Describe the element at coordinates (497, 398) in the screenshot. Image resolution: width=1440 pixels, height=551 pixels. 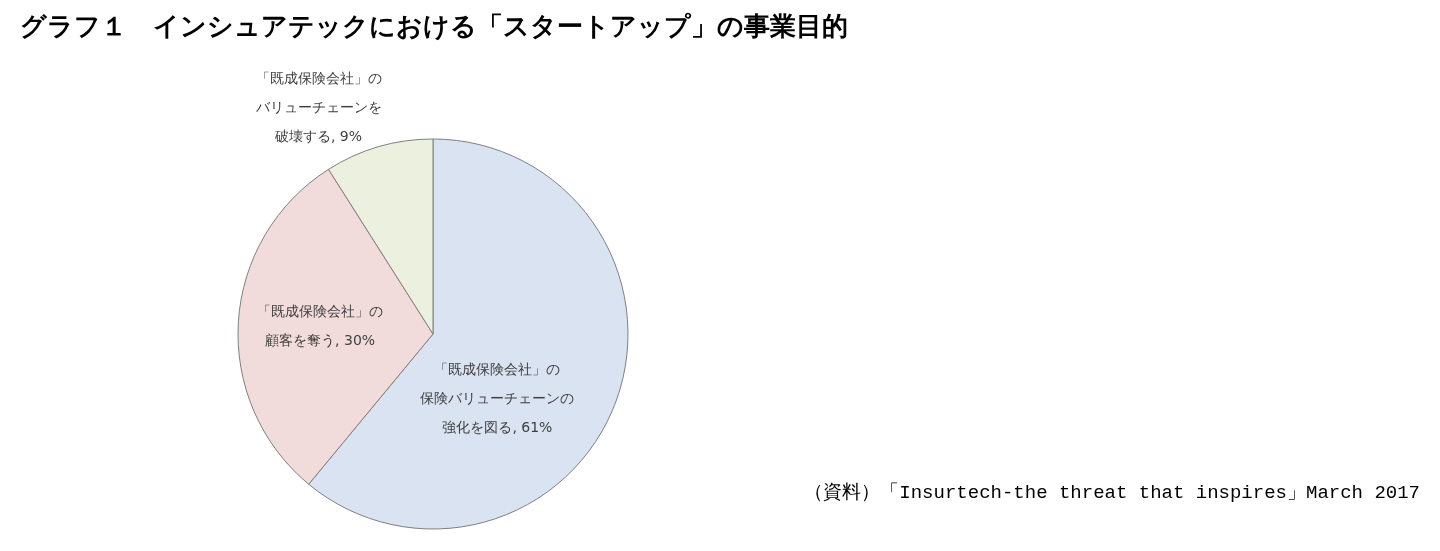
I see `slice-label: 「既成保険会社」の保険バリューチェーンの強化を図る, 61%` at that location.